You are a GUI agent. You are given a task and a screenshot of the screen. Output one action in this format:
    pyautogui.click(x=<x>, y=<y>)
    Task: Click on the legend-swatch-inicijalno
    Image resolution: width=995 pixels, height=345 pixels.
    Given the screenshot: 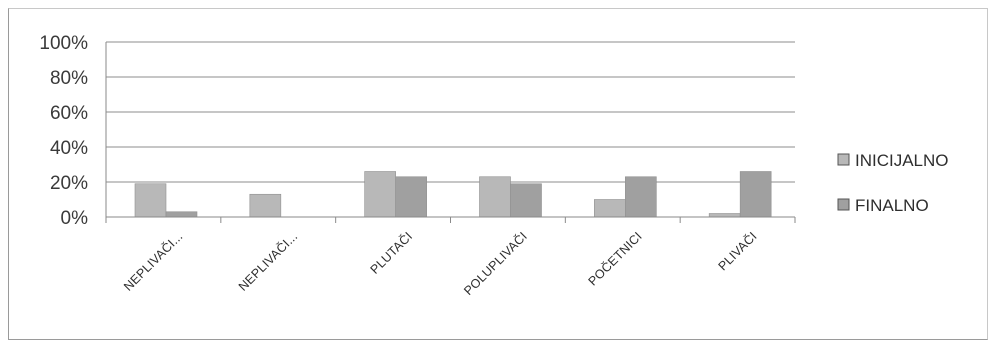 What is the action you would take?
    pyautogui.click(x=843, y=159)
    